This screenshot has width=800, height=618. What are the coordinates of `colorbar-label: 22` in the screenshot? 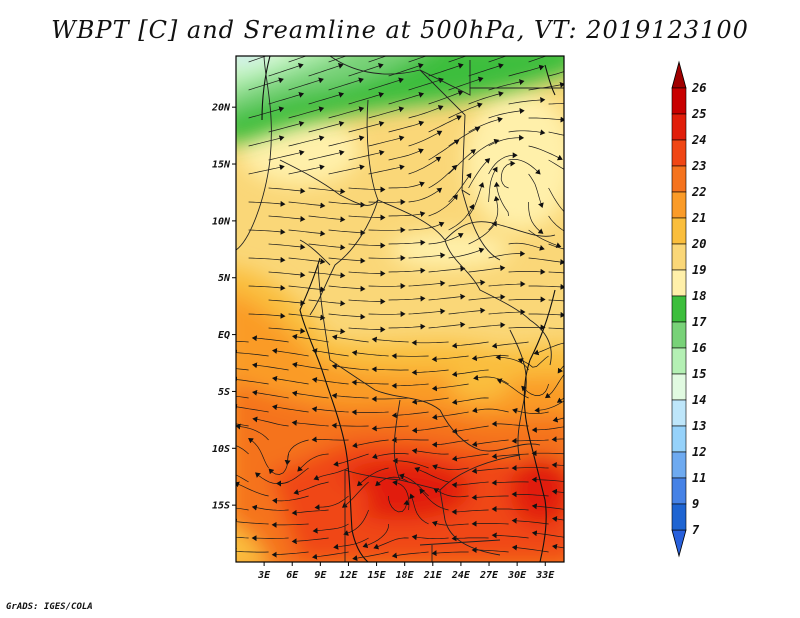 It's located at (698, 192).